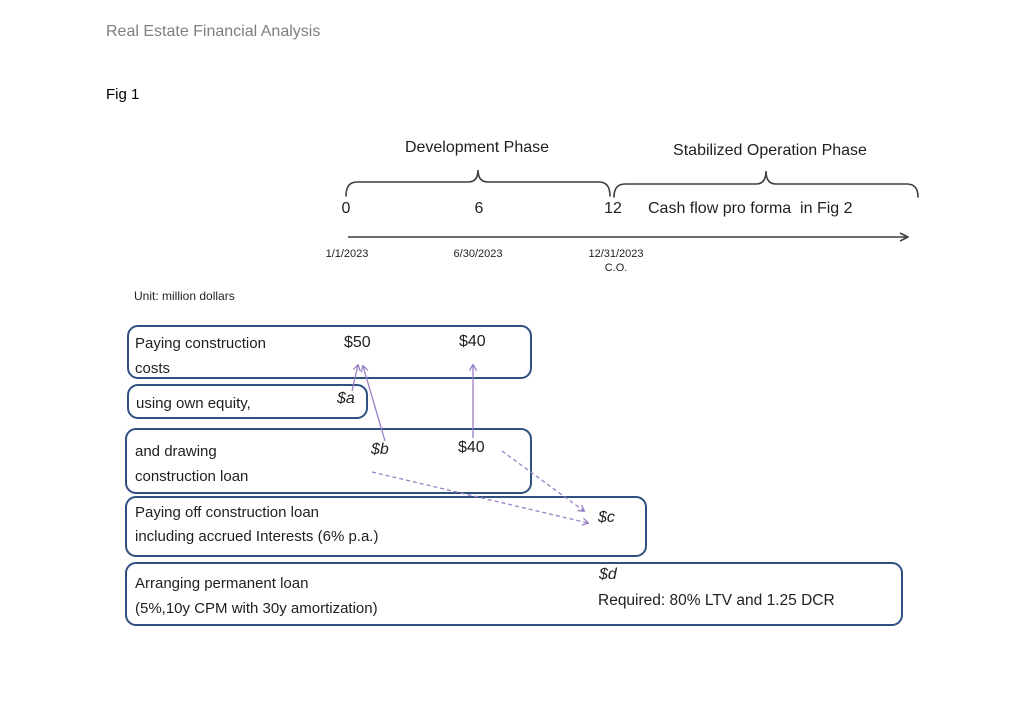  I want to click on amount-equity-a: $a, so click(346, 398).